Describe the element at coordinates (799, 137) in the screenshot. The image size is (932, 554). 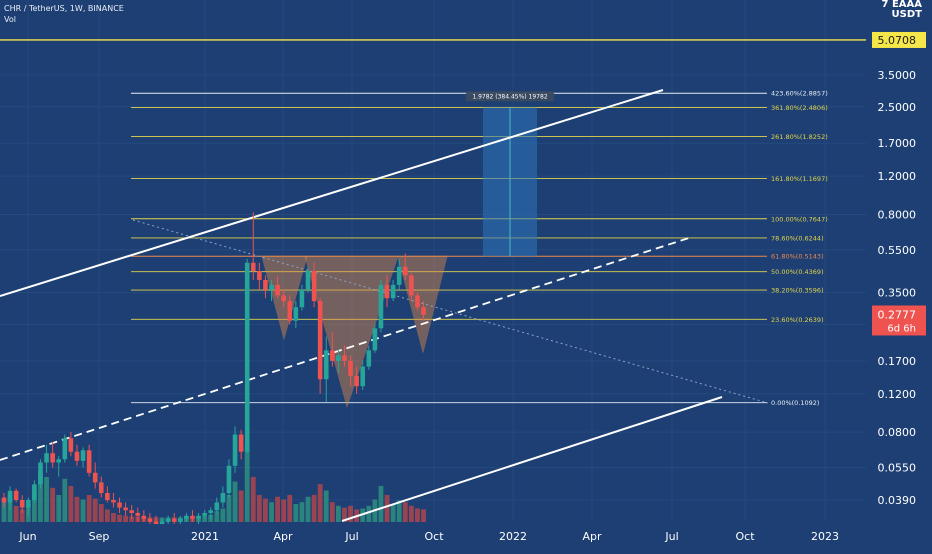
I see `fib-level-label: 261.80%(1.8252)` at that location.